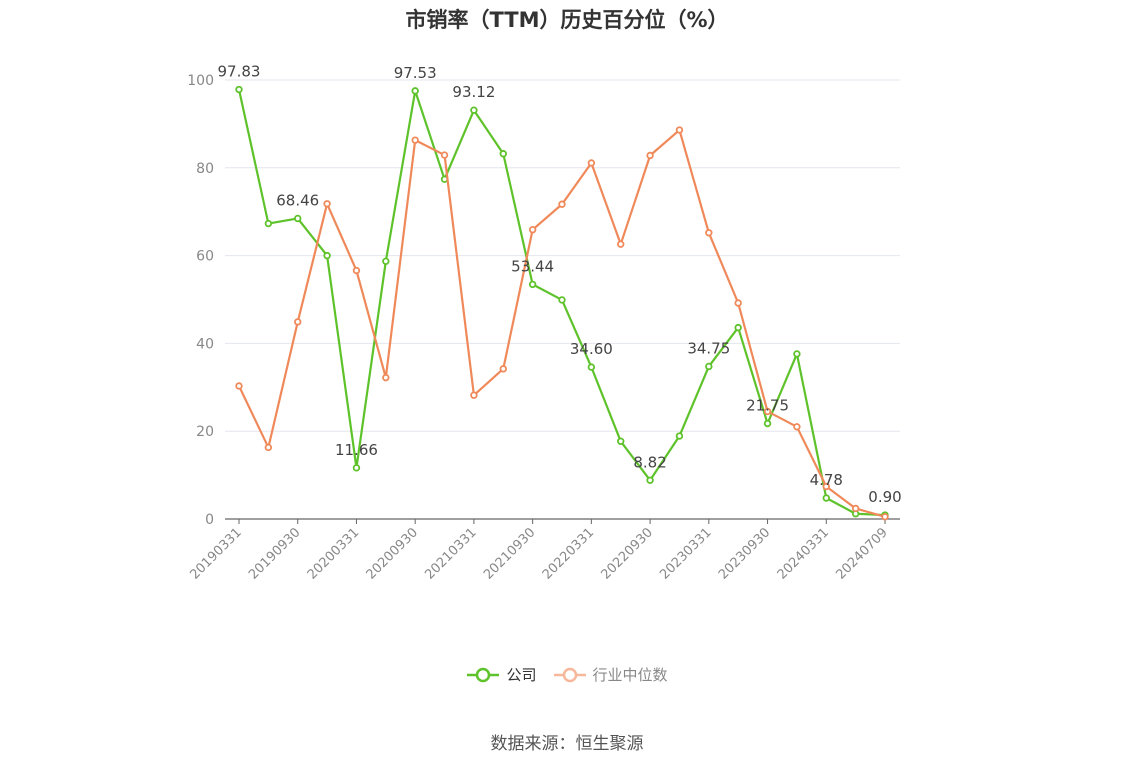 Image resolution: width=1134 pixels, height=766 pixels. Describe the element at coordinates (884, 497) in the screenshot. I see `data-label: 0.90` at that location.